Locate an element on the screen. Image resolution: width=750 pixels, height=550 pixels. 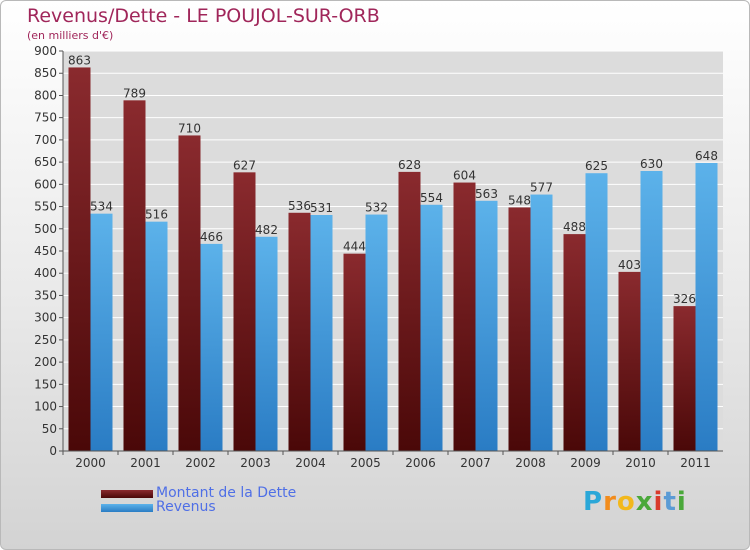
x-tick-label: 2007 is located at coordinates (475, 463).